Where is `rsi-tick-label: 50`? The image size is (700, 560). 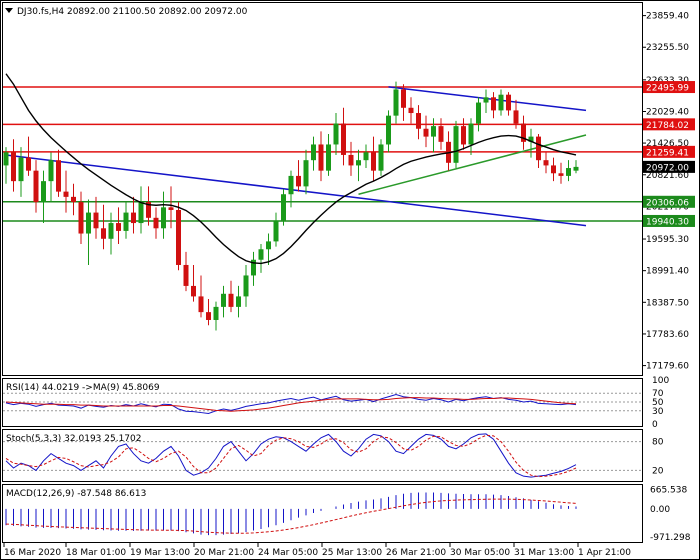 rsi-tick-label: 50 is located at coordinates (658, 403).